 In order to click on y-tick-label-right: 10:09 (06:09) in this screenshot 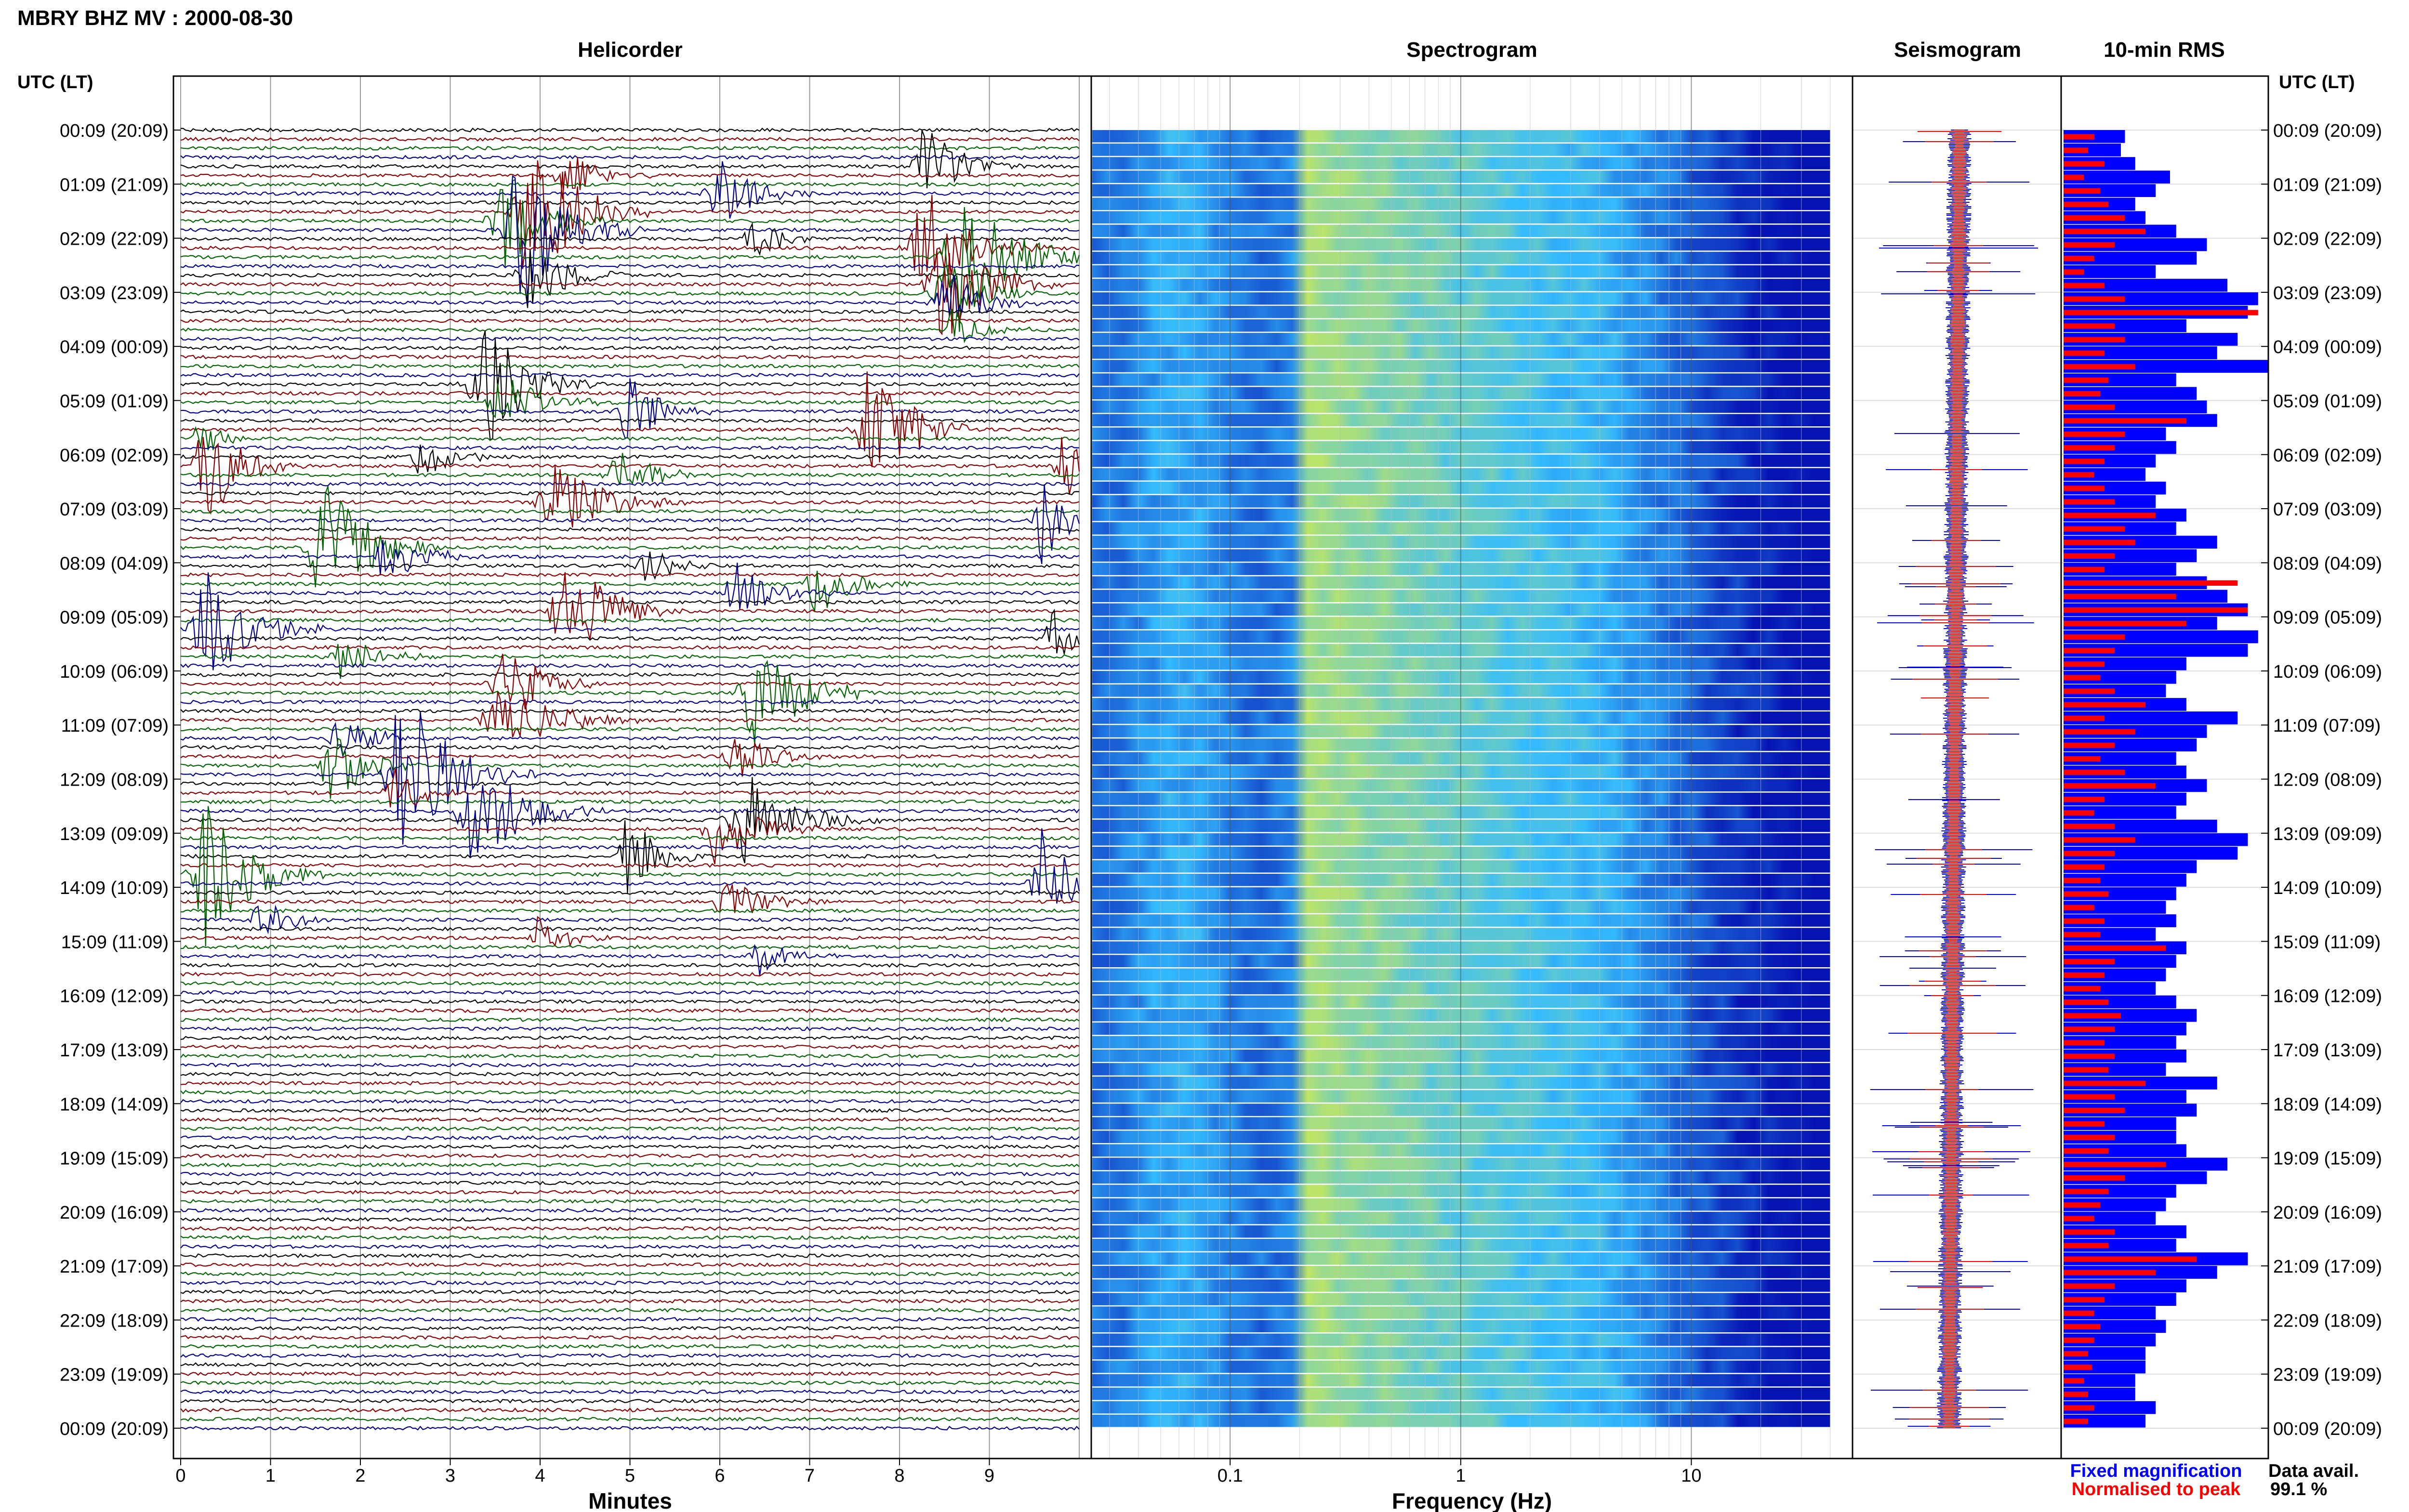, I will do `click(2327, 672)`.